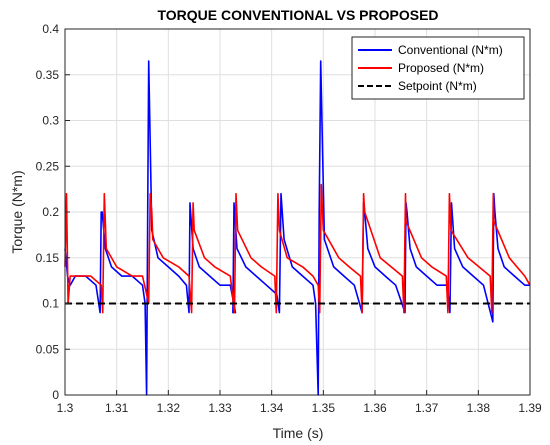 The height and width of the screenshot is (445, 550). I want to click on x-tick-label: 1.32, so click(169, 408).